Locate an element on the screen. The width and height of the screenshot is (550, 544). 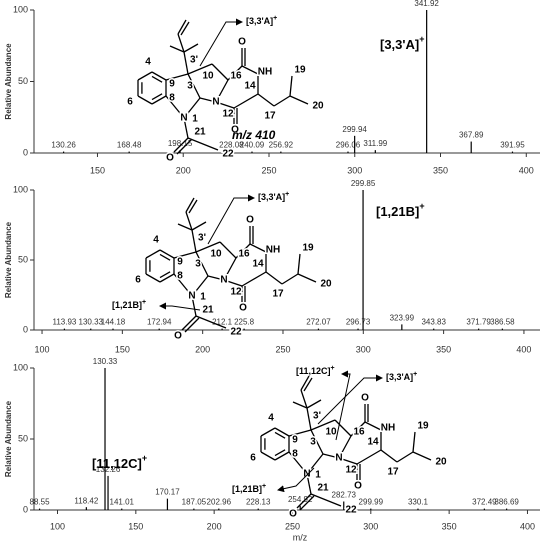
atom-label: 1 is located at coordinates (318, 475).